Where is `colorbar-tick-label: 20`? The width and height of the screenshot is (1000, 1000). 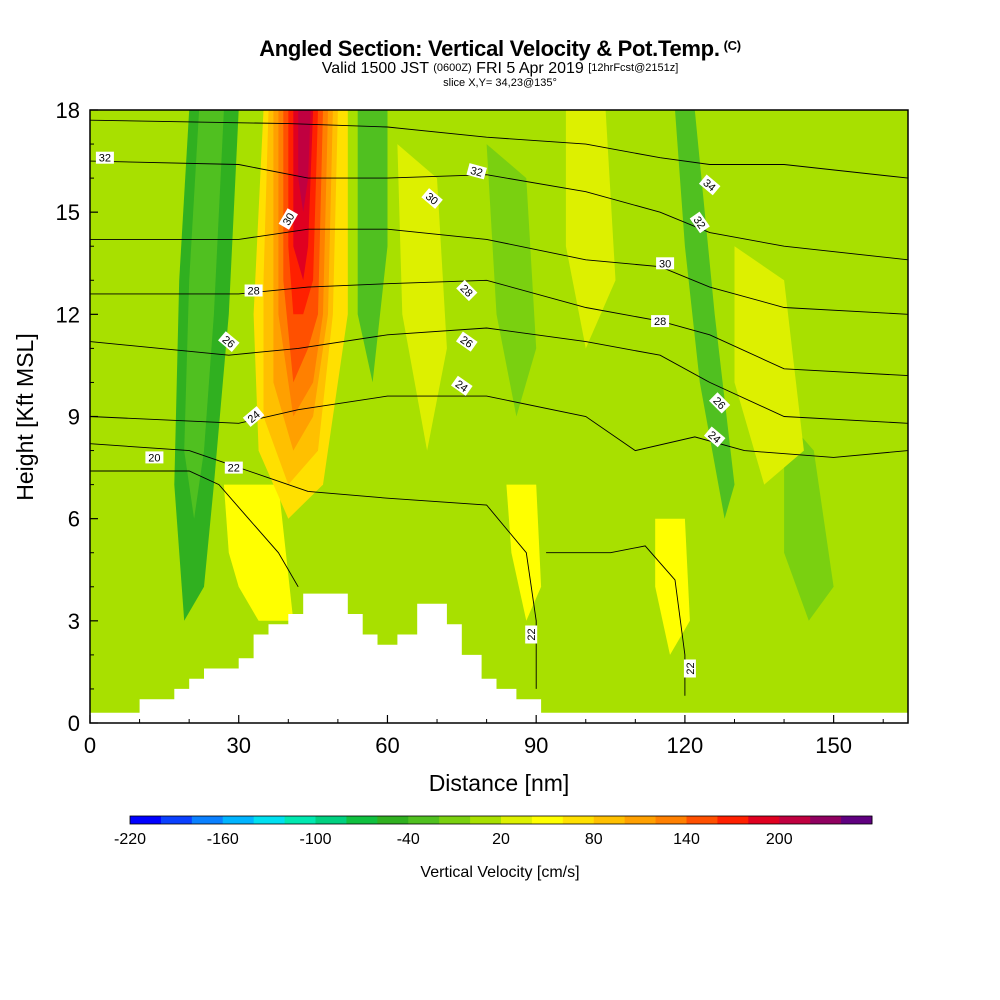 colorbar-tick-label: 20 is located at coordinates (501, 839).